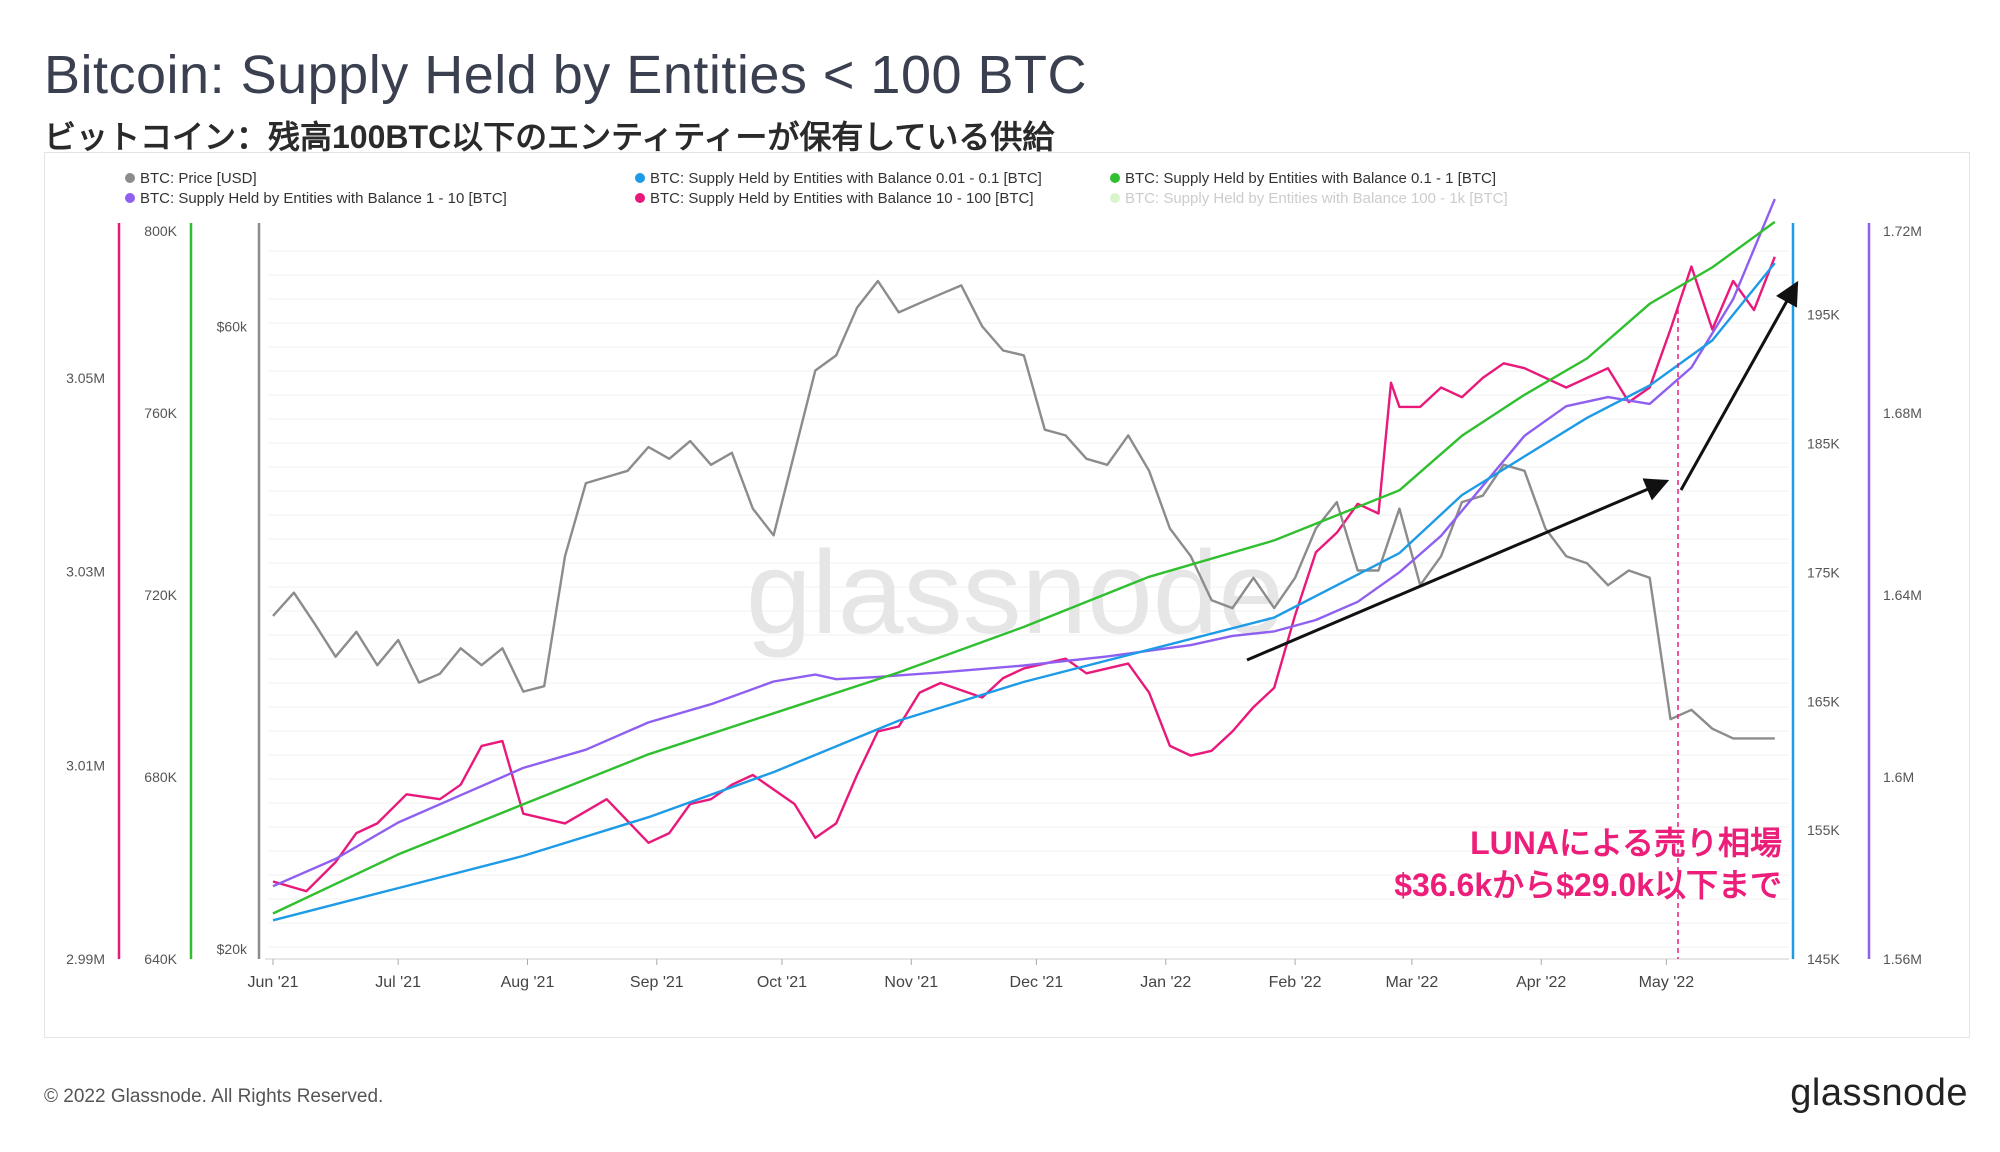 This screenshot has height=1152, width=2000. I want to click on copyright: © 2022 Glassnode. All Rights Reserved., so click(214, 1096).